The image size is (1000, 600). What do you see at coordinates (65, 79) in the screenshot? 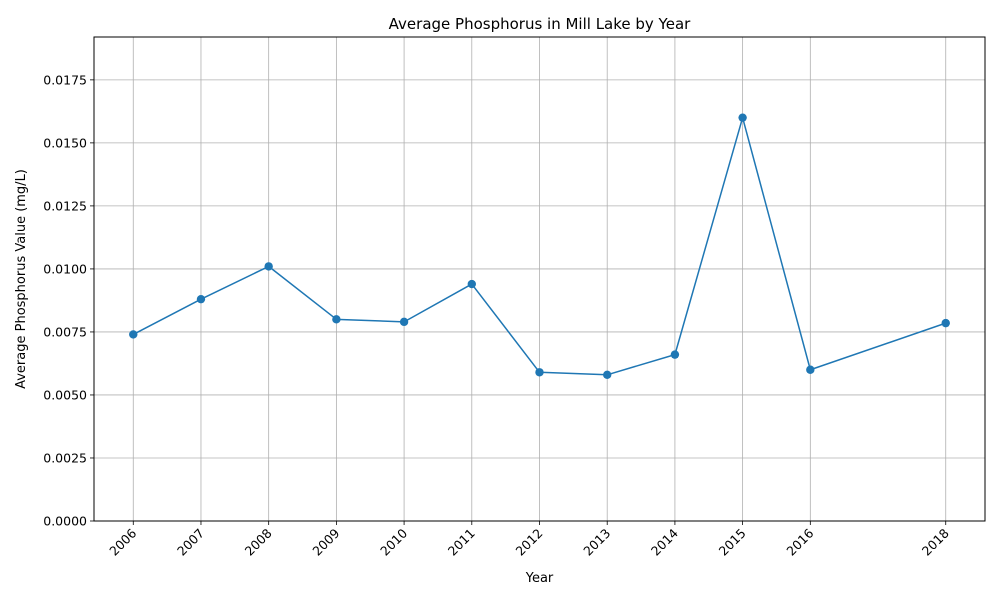
I see `y-tick-label: 0.0175` at bounding box center [65, 79].